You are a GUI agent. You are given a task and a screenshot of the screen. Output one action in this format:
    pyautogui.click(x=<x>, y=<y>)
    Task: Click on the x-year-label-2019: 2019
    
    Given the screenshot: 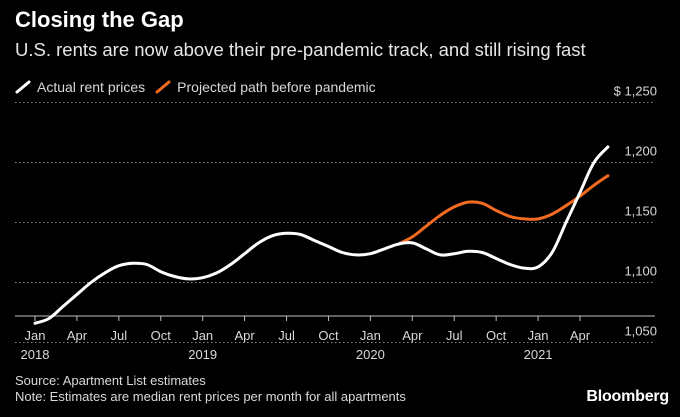 What is the action you would take?
    pyautogui.click(x=202, y=354)
    